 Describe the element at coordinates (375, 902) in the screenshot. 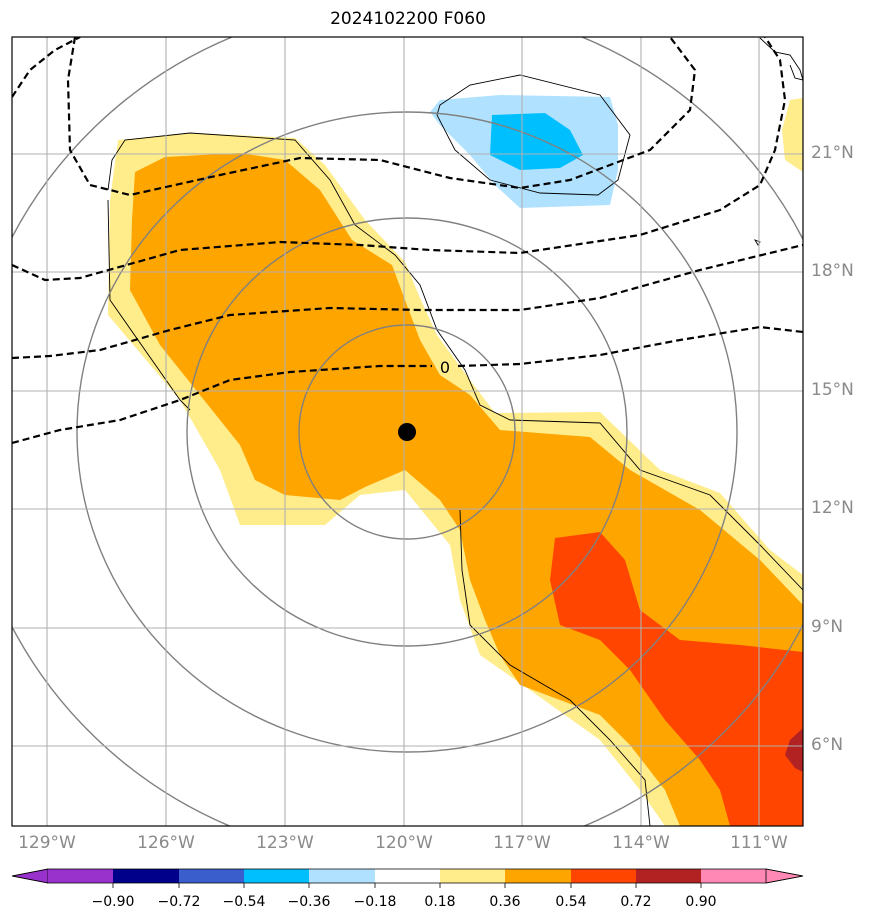

I see `colorbar-tick-label: −0.18` at that location.